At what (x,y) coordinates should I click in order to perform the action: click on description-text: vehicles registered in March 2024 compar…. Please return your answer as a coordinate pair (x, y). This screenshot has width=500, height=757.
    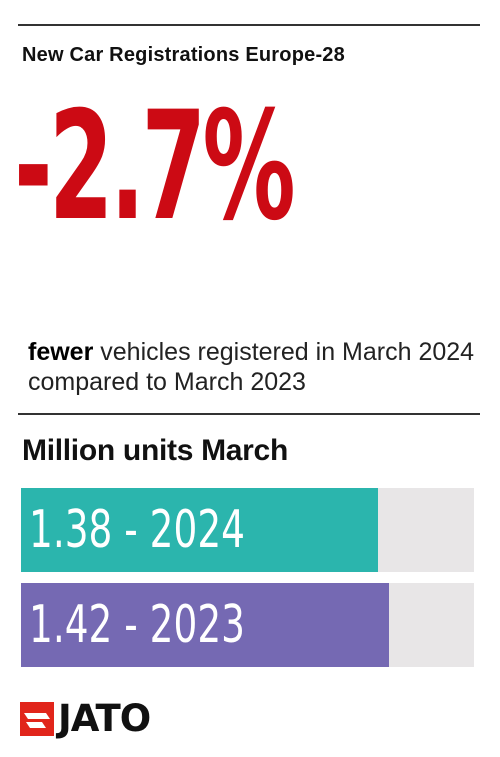
    Looking at the image, I should click on (251, 367).